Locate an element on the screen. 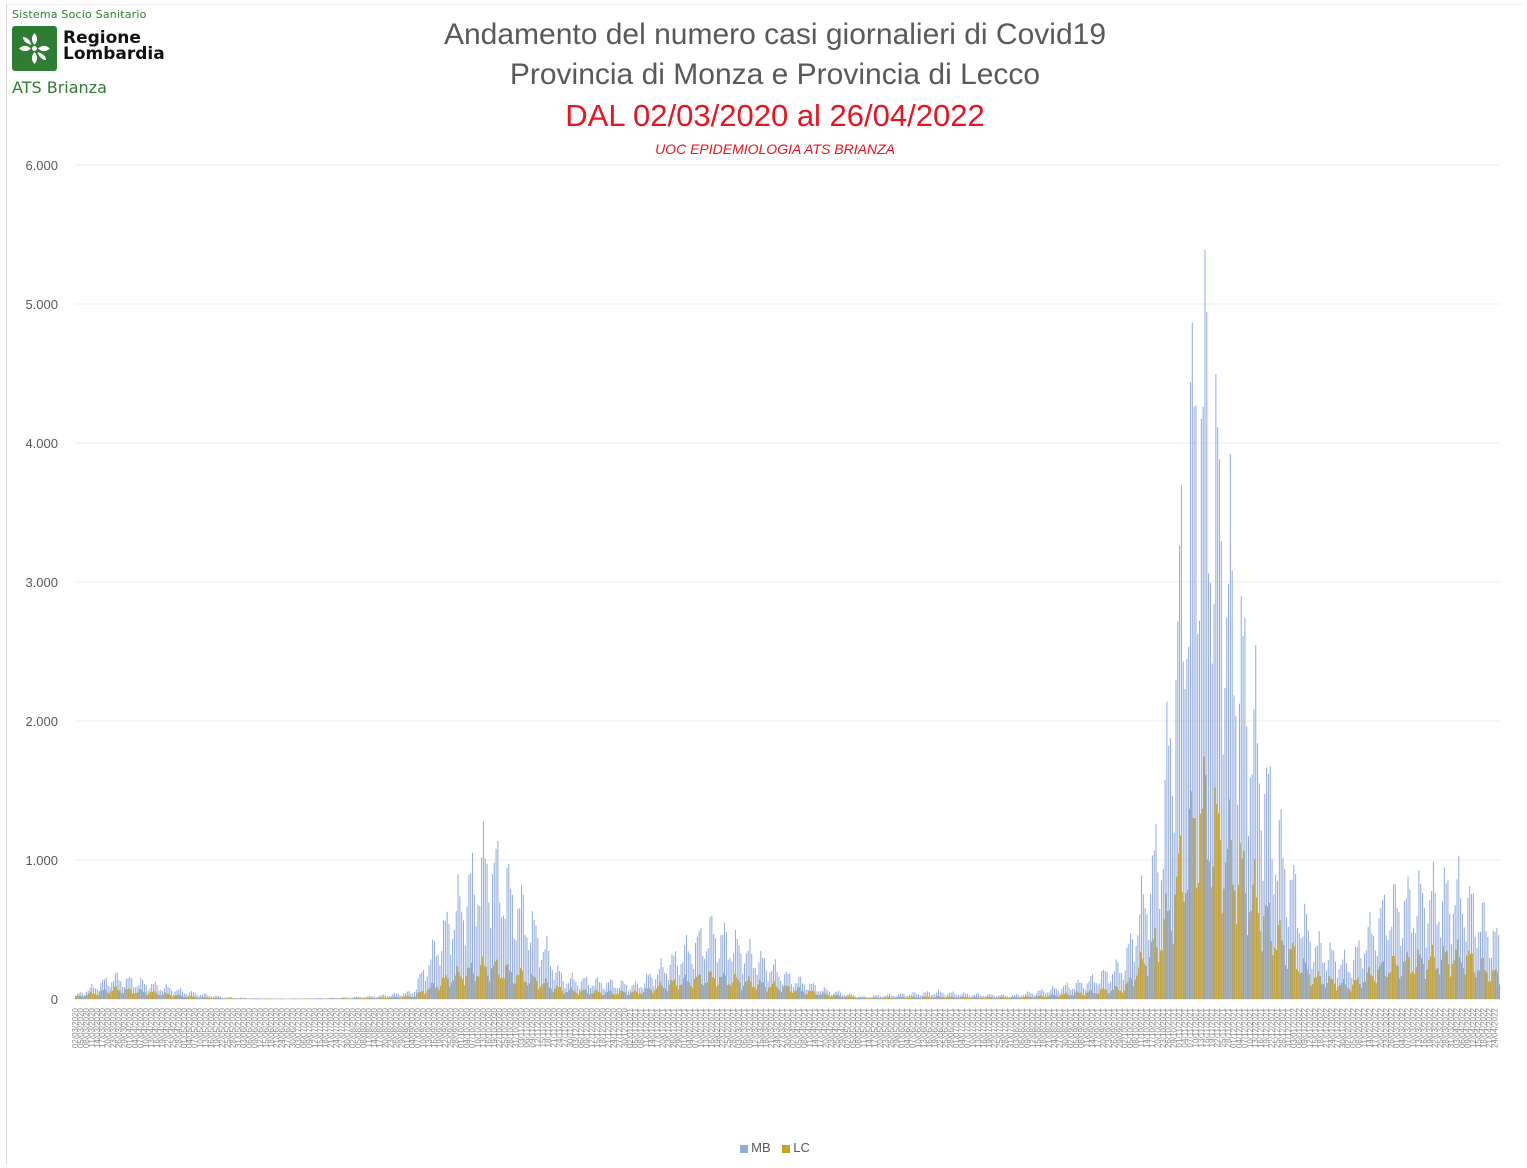 The image size is (1527, 1168). x-tick-label: 14/08/2020 is located at coordinates (374, 1027).